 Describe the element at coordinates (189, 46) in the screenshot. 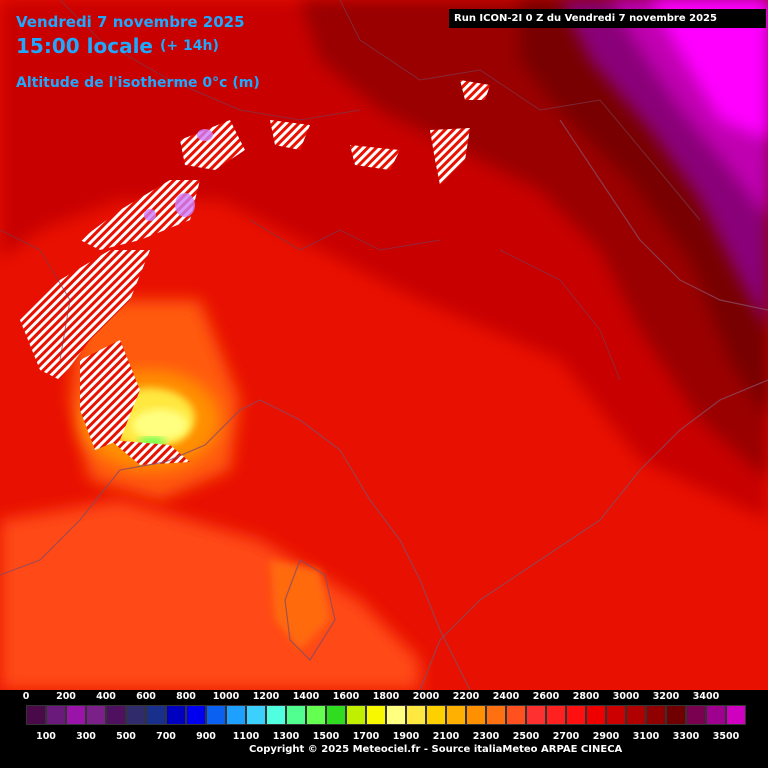

I see `forecast-offset: (+ 14h)` at that location.